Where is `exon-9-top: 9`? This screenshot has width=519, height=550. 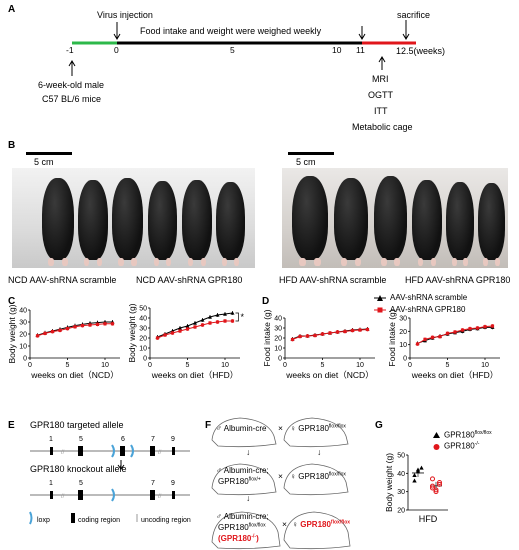 exon-9-top: 9 is located at coordinates (173, 439).